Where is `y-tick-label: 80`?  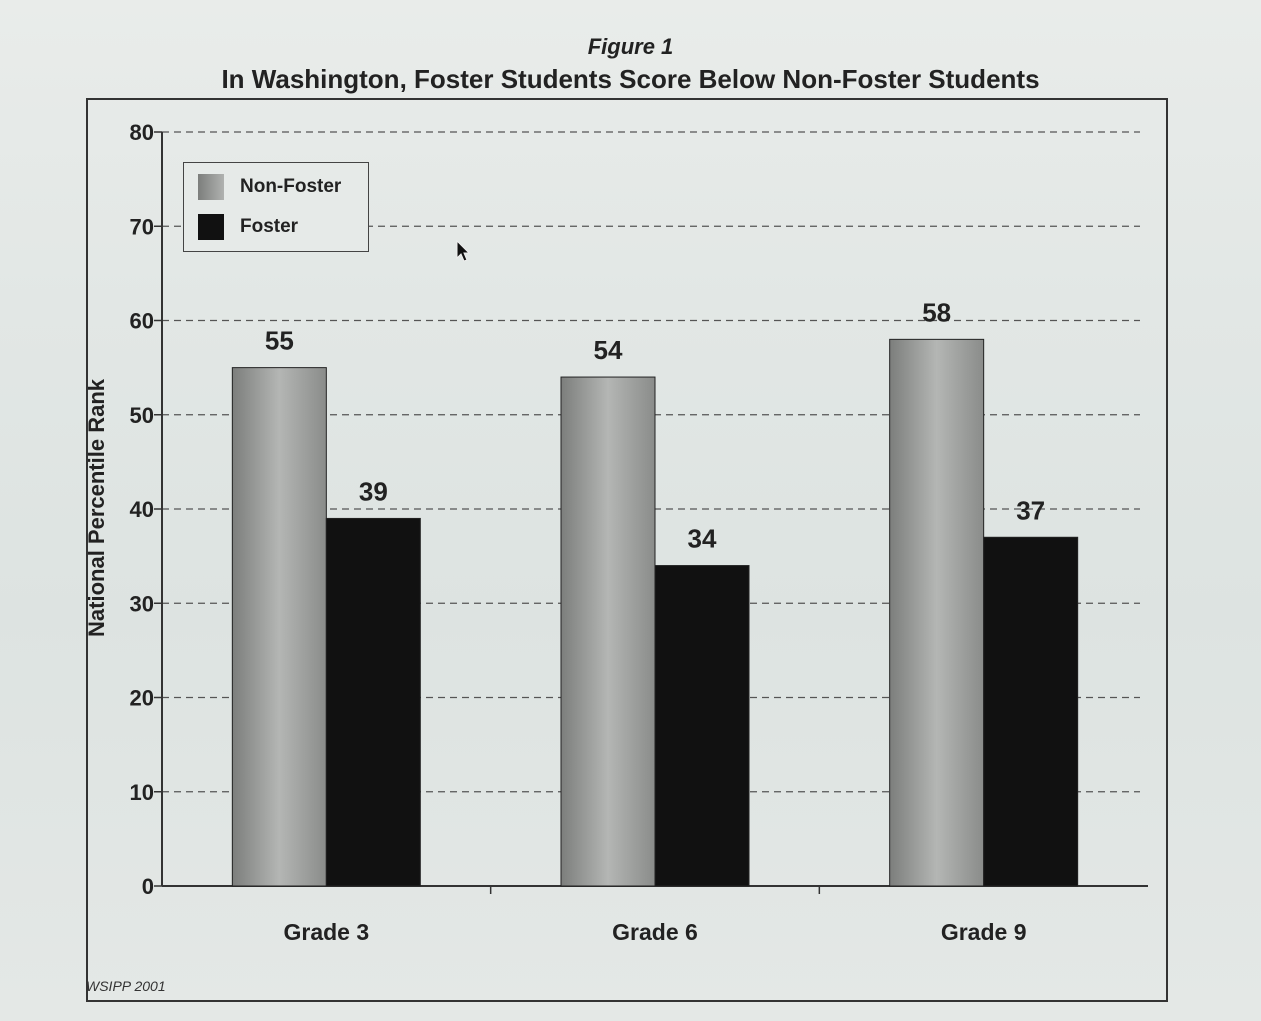
y-tick-label: 80 is located at coordinates (142, 132).